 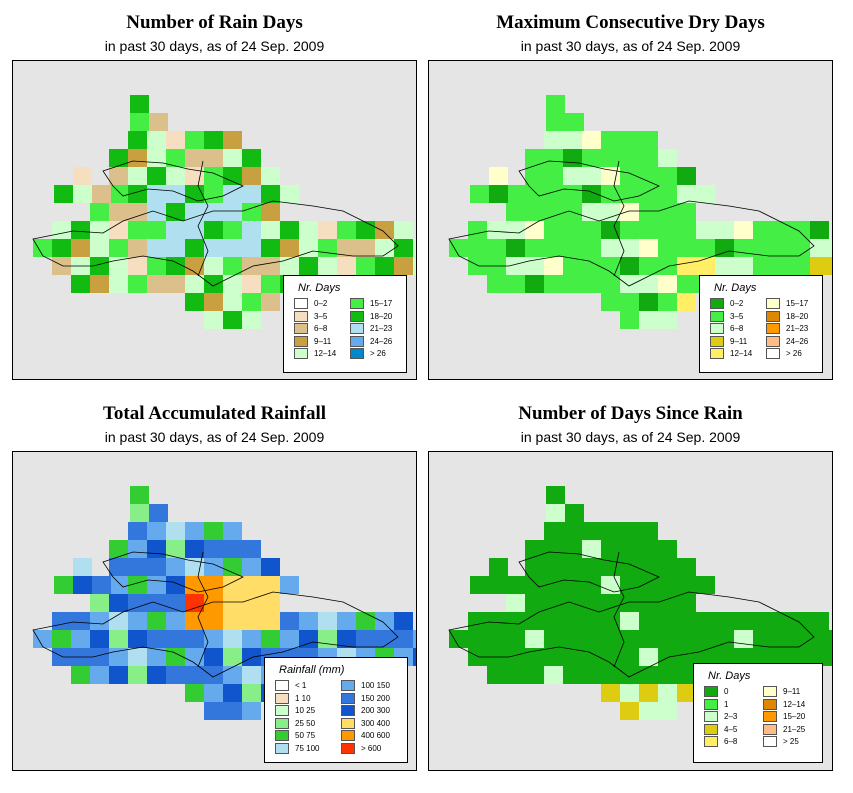 What do you see at coordinates (323, 341) in the screenshot?
I see `legend-label: 9–11` at bounding box center [323, 341].